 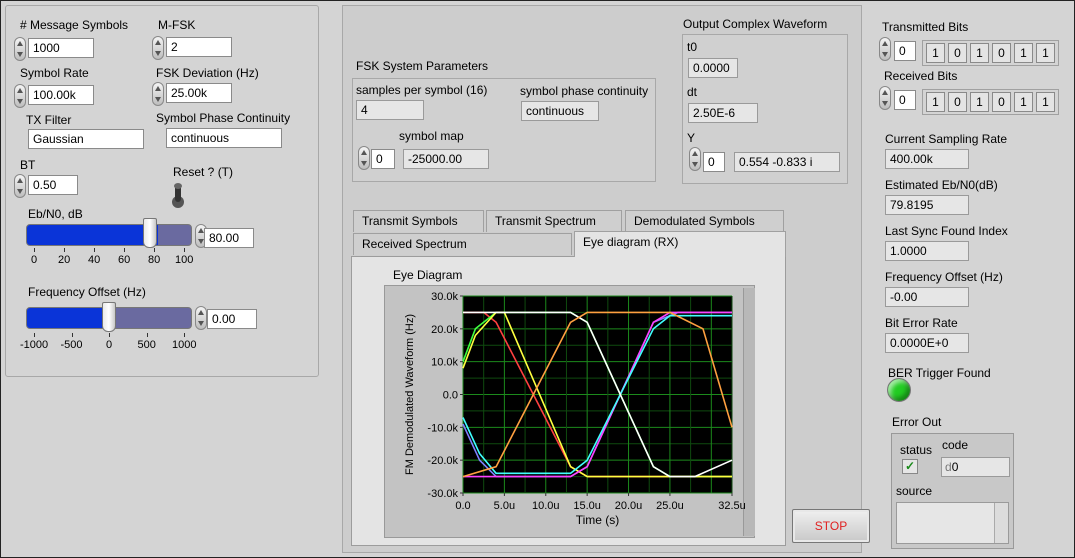 What do you see at coordinates (955, 467) in the screenshot?
I see `error-code-number: 0` at bounding box center [955, 467].